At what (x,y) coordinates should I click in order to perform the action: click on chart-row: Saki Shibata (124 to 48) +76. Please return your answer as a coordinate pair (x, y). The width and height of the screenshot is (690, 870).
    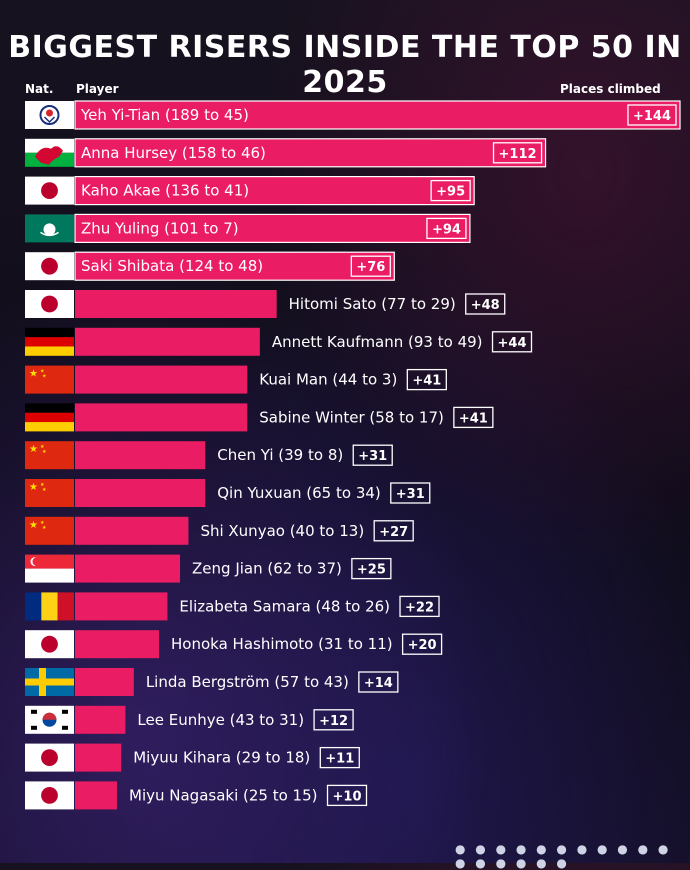
    Looking at the image, I should click on (210, 266).